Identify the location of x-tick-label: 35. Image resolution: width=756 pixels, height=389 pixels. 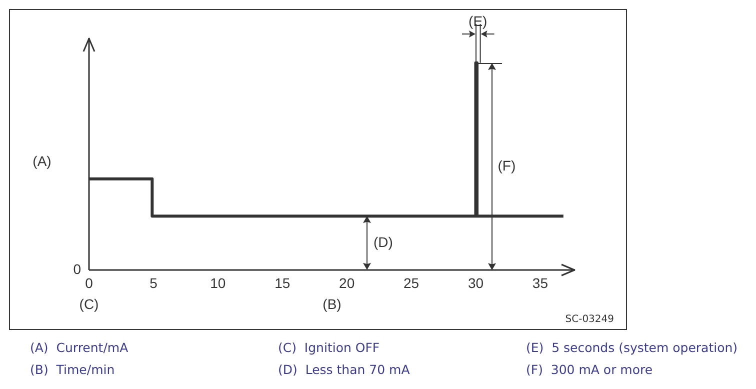
(540, 282).